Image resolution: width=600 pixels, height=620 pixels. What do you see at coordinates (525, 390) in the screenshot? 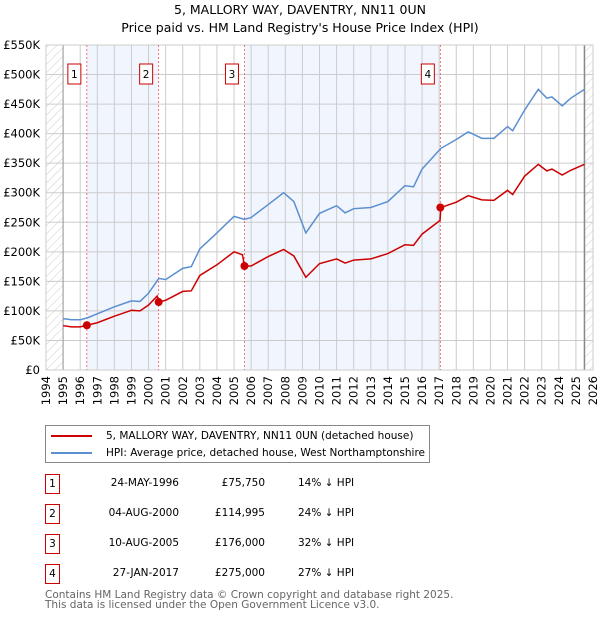
I see `x-tick-label: 2022` at bounding box center [525, 390].